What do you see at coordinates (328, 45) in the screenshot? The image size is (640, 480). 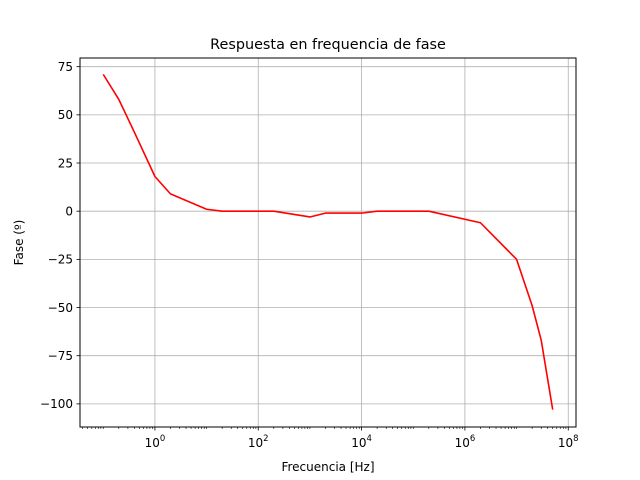 I see `chart-title: Respuesta en frequencia de fase` at bounding box center [328, 45].